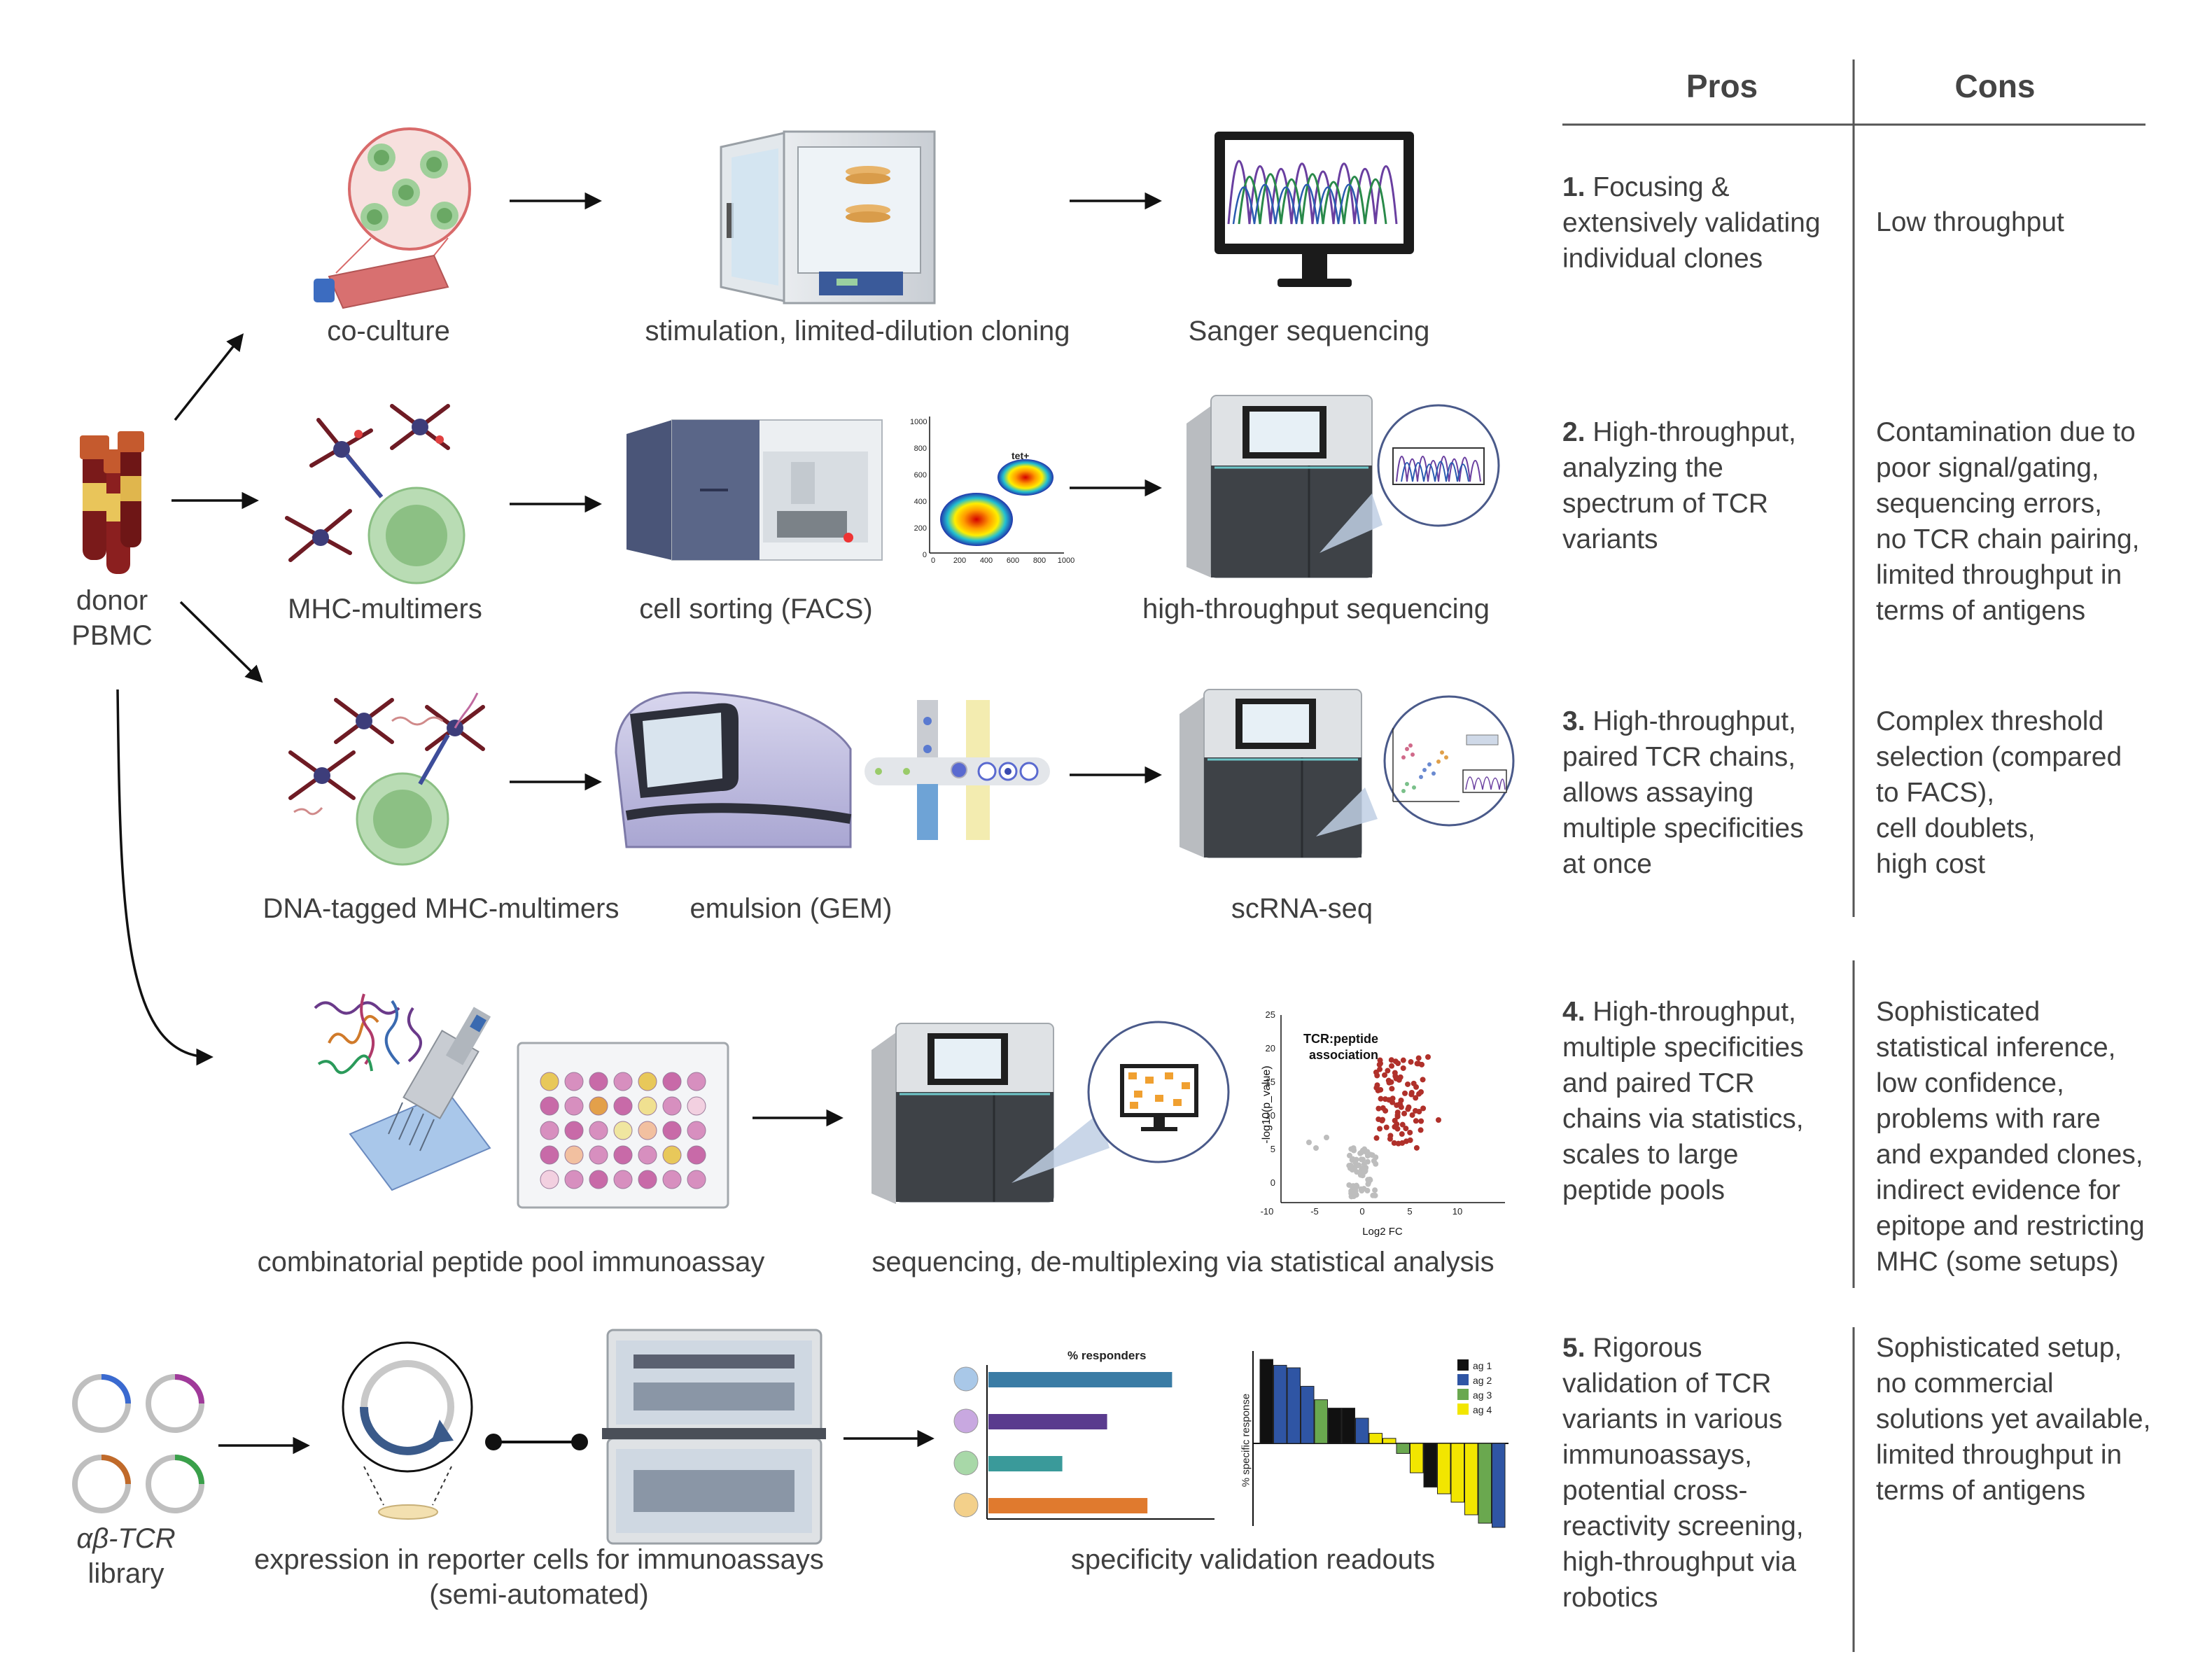 The height and width of the screenshot is (1680, 2205). What do you see at coordinates (1999, 864) in the screenshot?
I see `cons-line: high cost` at bounding box center [1999, 864].